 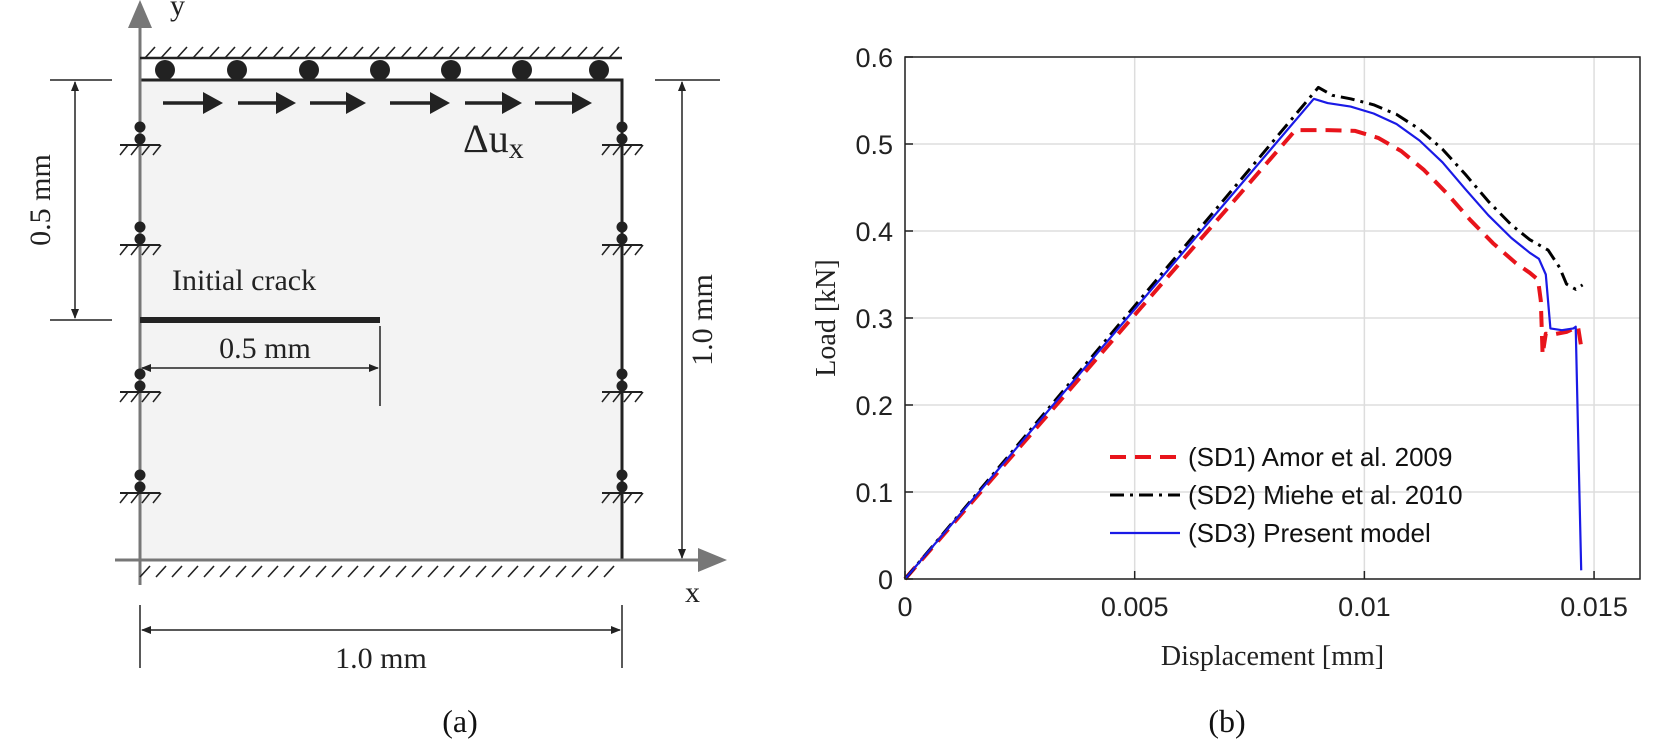 I want to click on top-support-hatch, so click(x=382, y=52).